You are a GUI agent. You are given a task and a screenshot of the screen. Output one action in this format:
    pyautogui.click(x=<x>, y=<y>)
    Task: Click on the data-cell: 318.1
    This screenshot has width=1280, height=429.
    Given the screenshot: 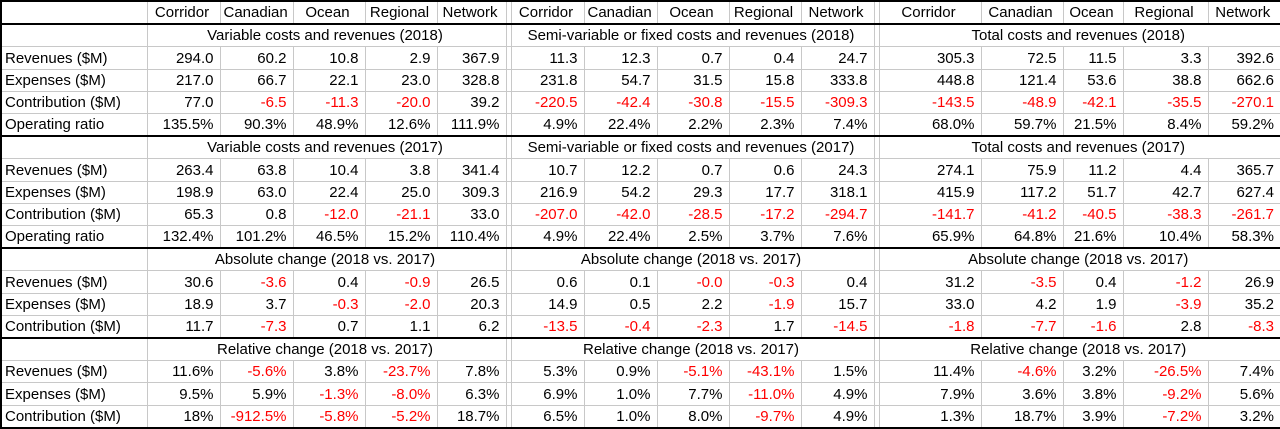 What is the action you would take?
    pyautogui.click(x=837, y=192)
    